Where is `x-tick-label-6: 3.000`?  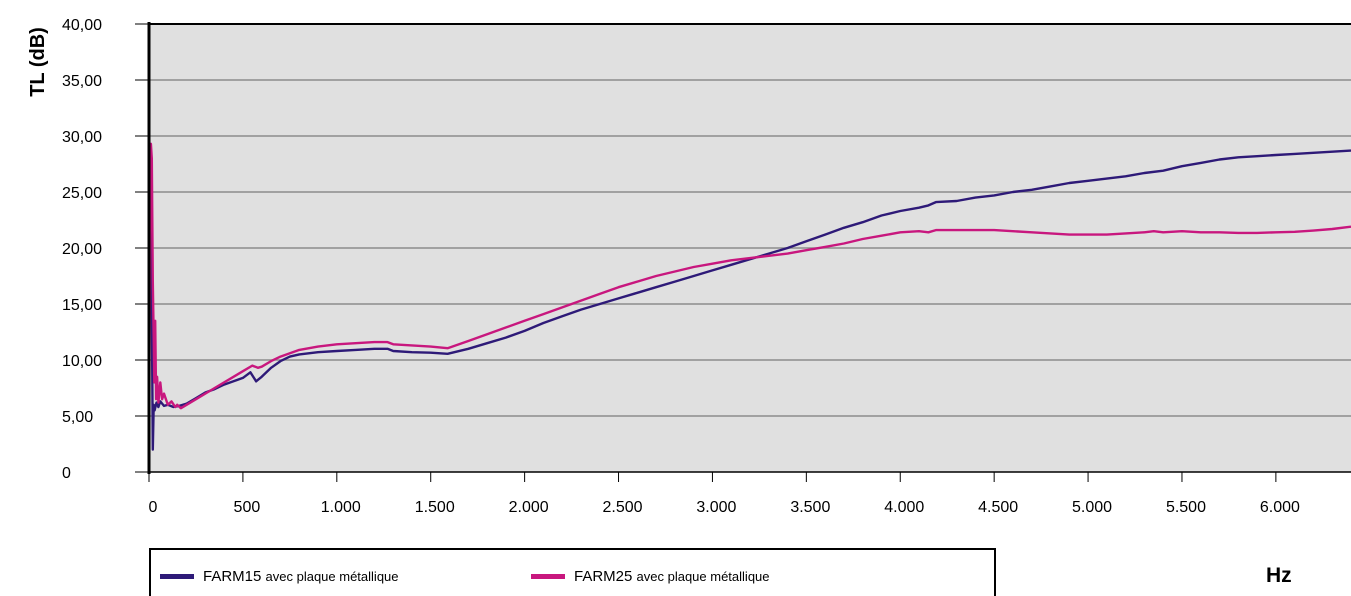
x-tick-label-6: 3.000 is located at coordinates (716, 507).